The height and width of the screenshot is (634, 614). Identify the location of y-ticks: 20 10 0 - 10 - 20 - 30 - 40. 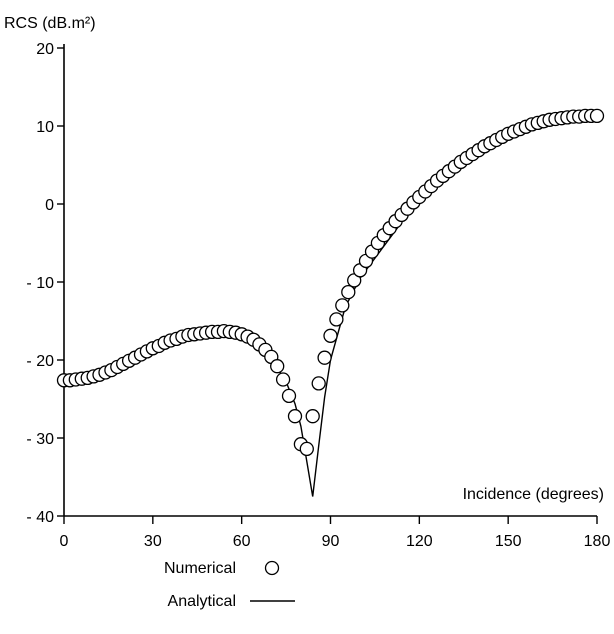
(45, 283).